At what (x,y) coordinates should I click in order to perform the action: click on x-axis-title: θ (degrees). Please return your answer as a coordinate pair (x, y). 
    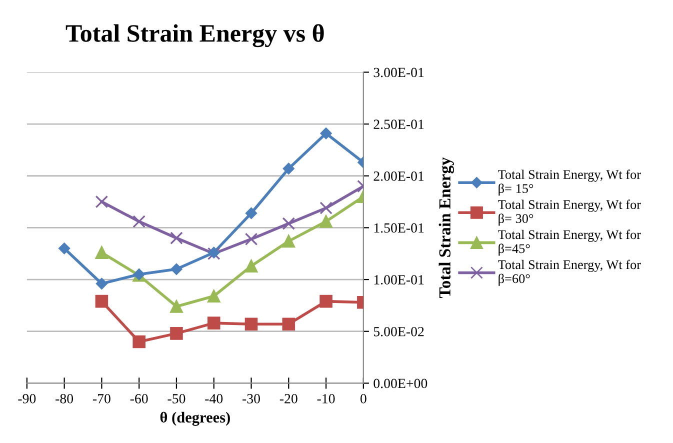
    Looking at the image, I should click on (195, 419).